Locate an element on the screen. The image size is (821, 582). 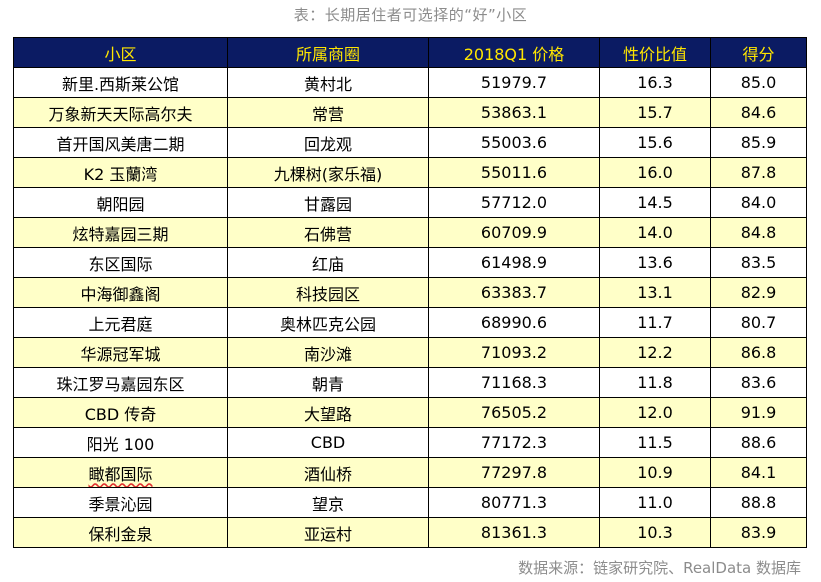
table-row: 朝阳园 甘露园 57712.0 14.5 84.0 is located at coordinates (410, 202).